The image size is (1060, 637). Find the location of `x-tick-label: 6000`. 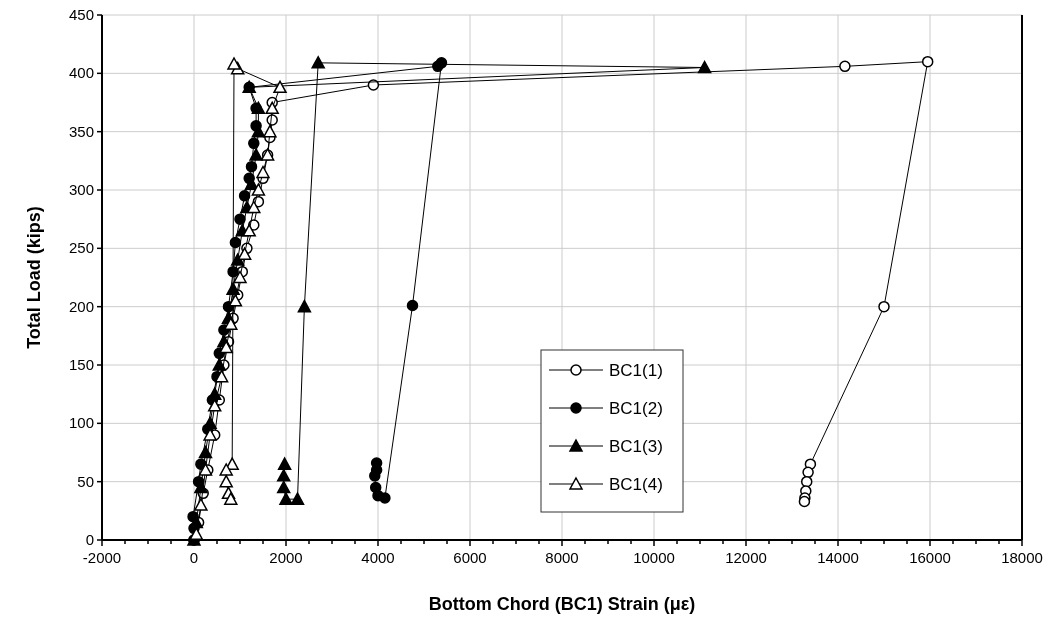

x-tick-label: 6000 is located at coordinates (470, 557).